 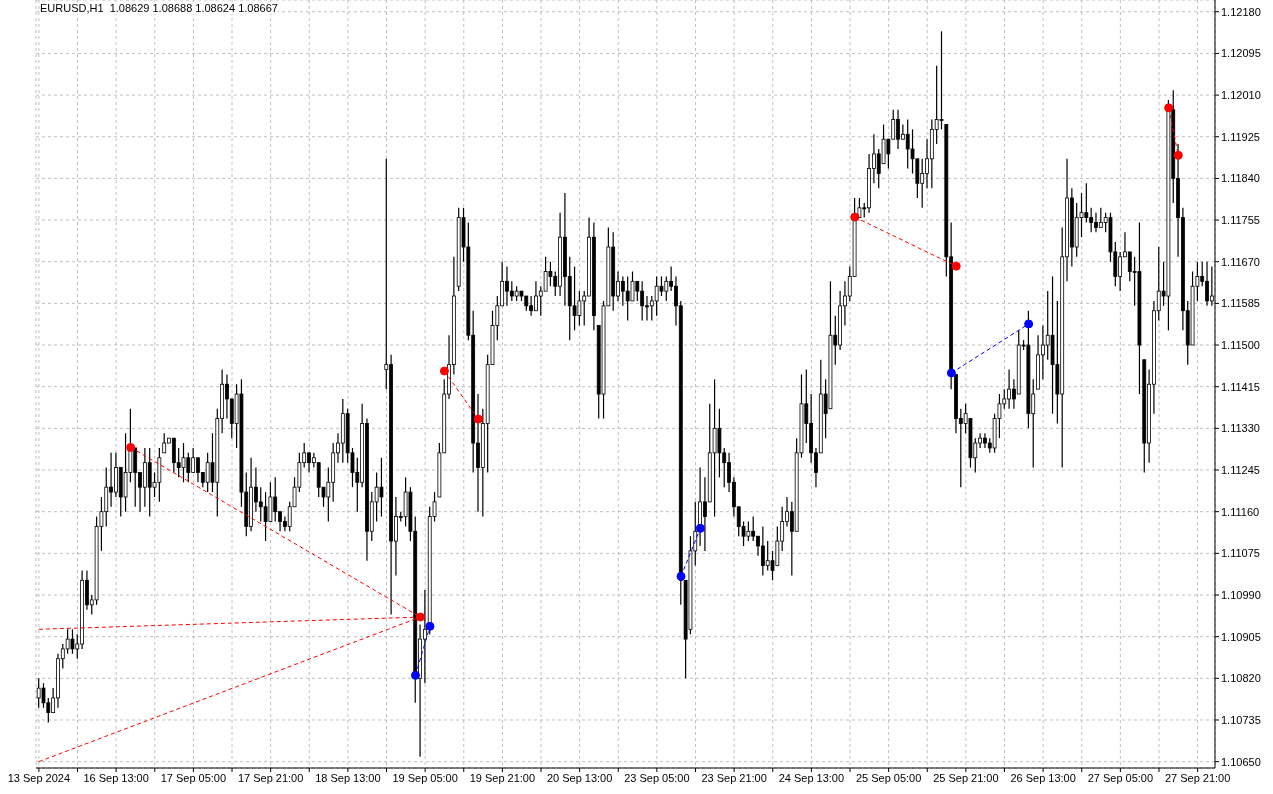 What do you see at coordinates (1240, 344) in the screenshot?
I see `y-tick-label: 1.11500` at bounding box center [1240, 344].